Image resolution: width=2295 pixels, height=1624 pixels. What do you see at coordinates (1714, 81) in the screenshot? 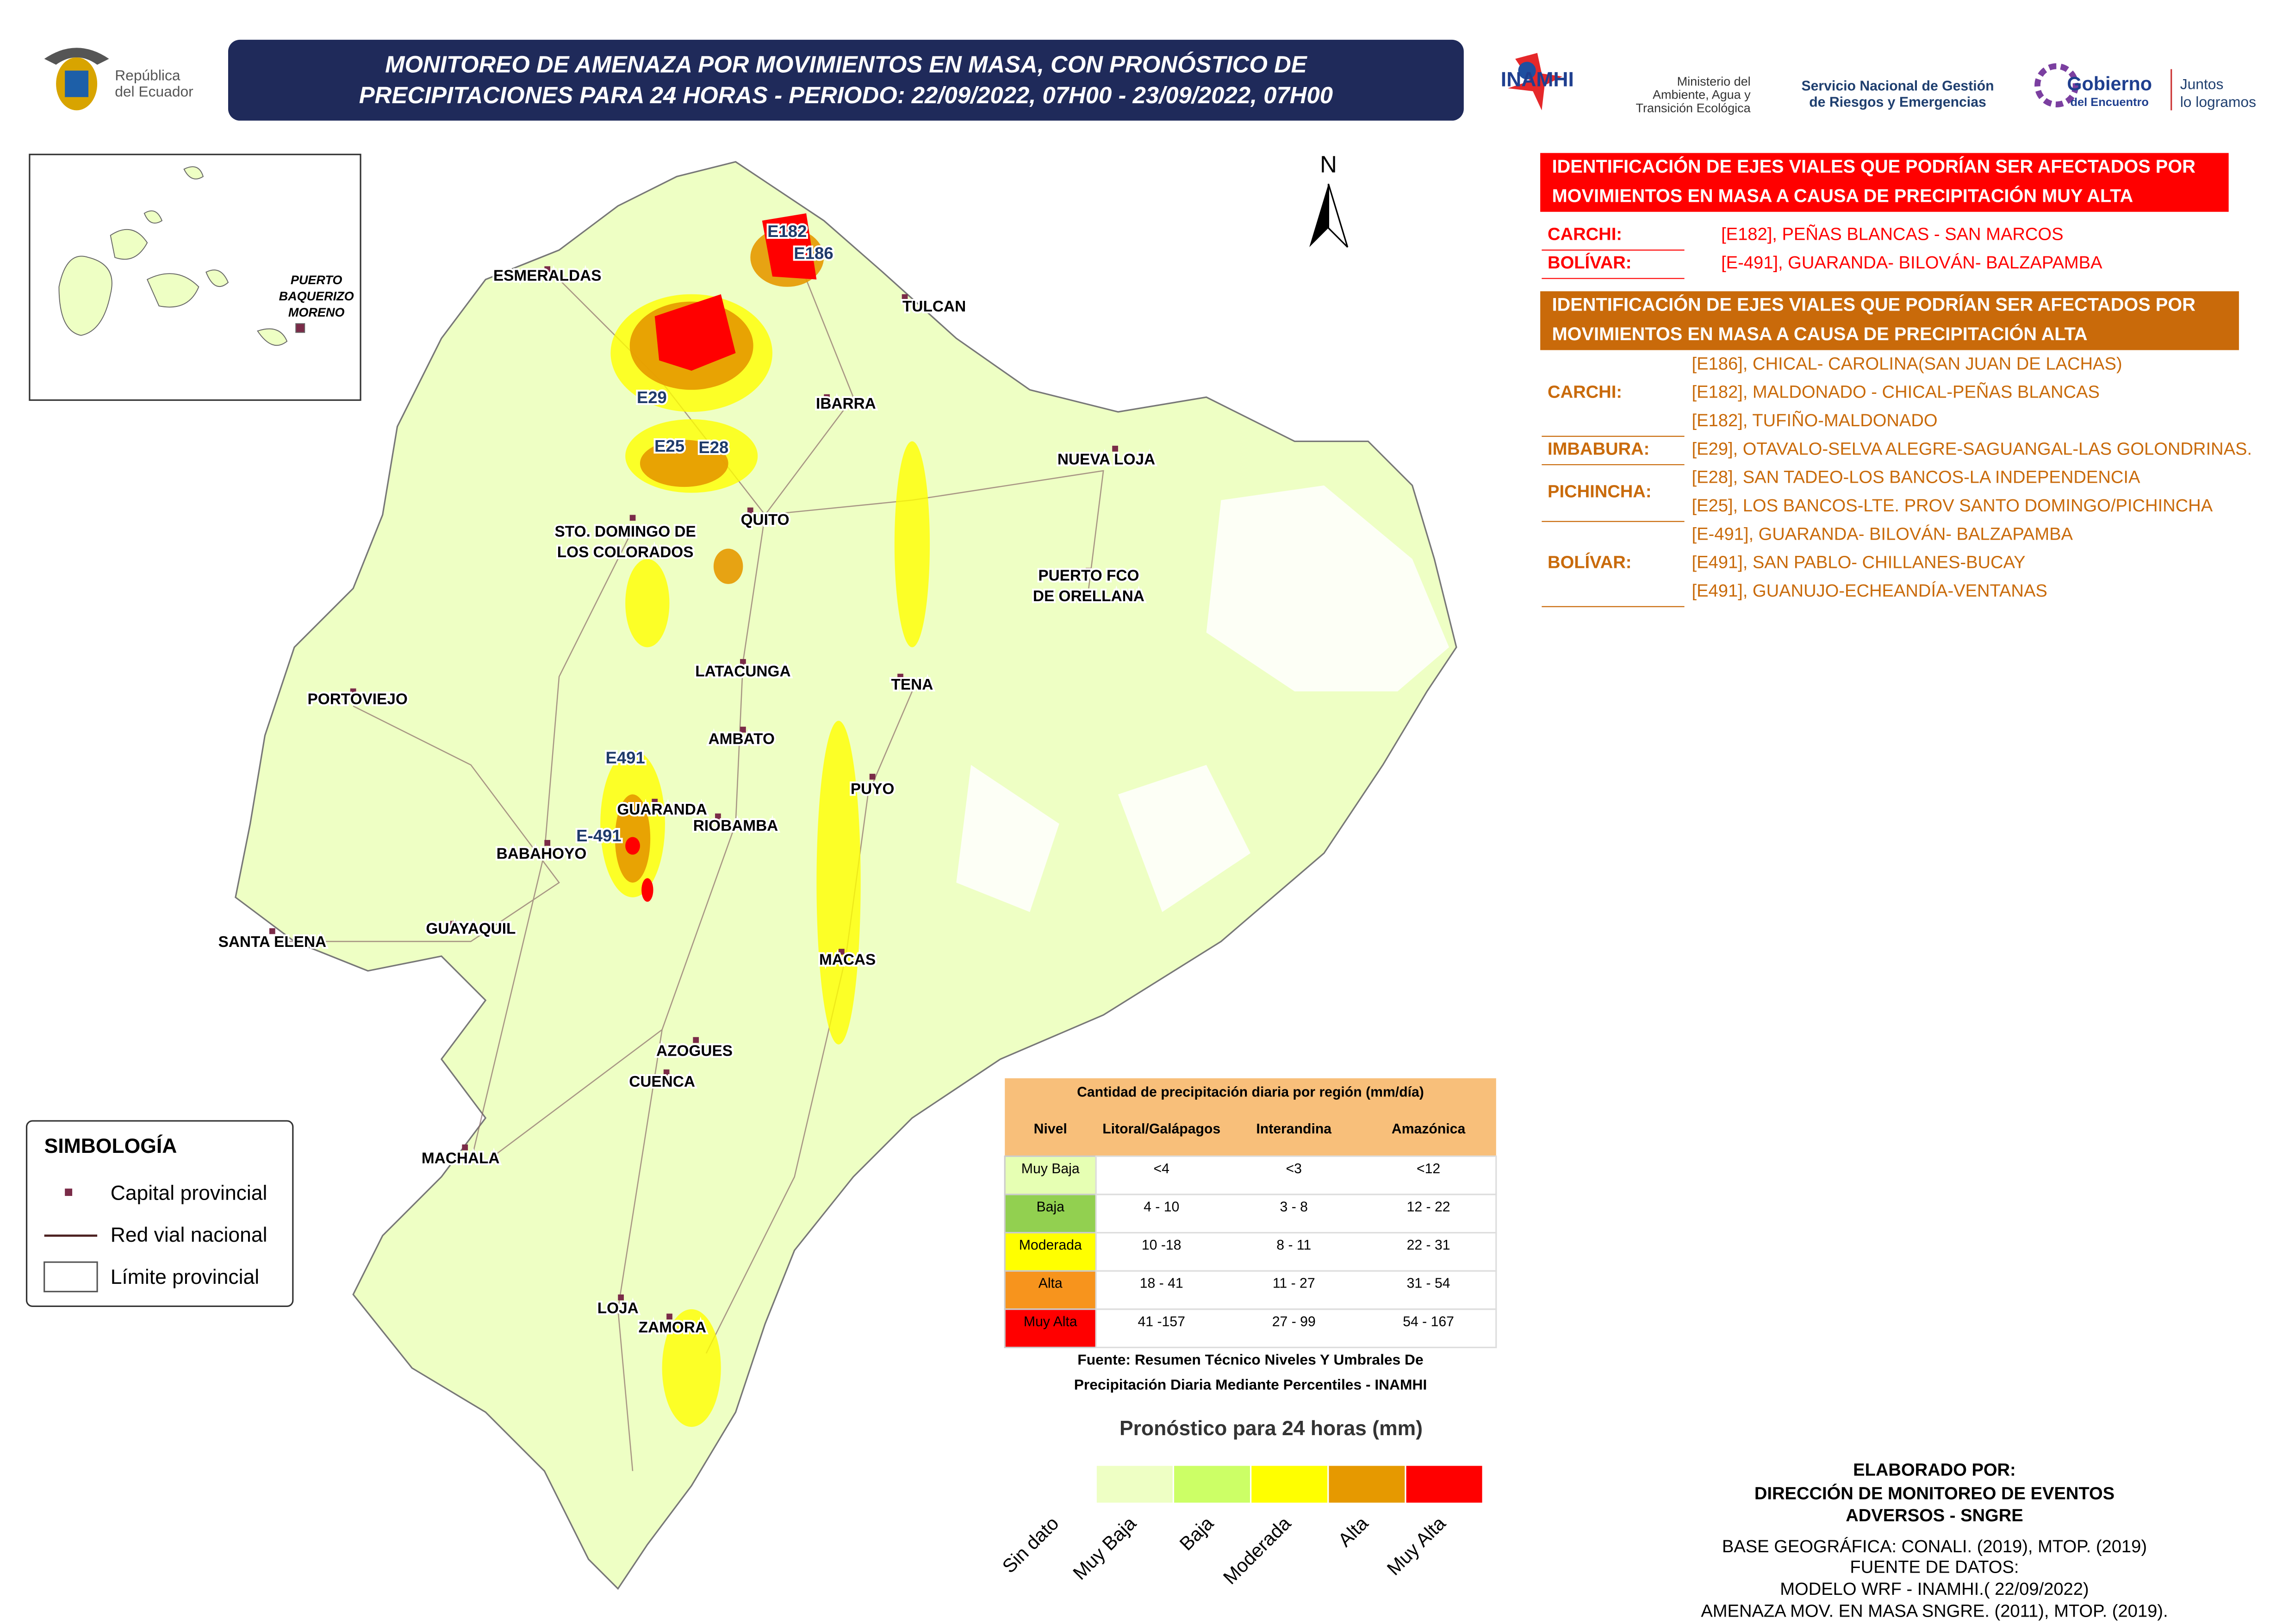
I see `logo-text: Ministerio del` at bounding box center [1714, 81].